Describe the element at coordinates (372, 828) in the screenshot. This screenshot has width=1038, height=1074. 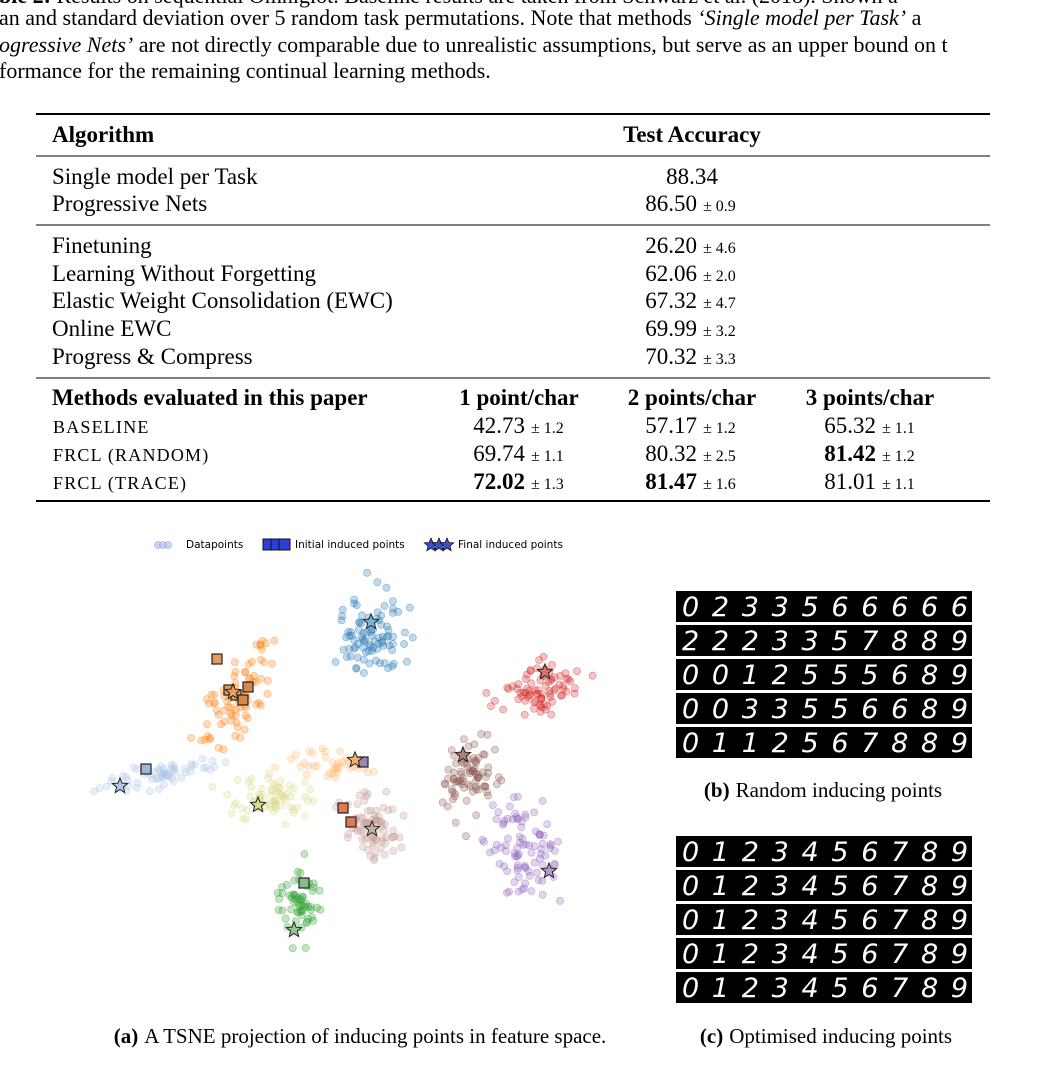
I see `final-induced-point` at that location.